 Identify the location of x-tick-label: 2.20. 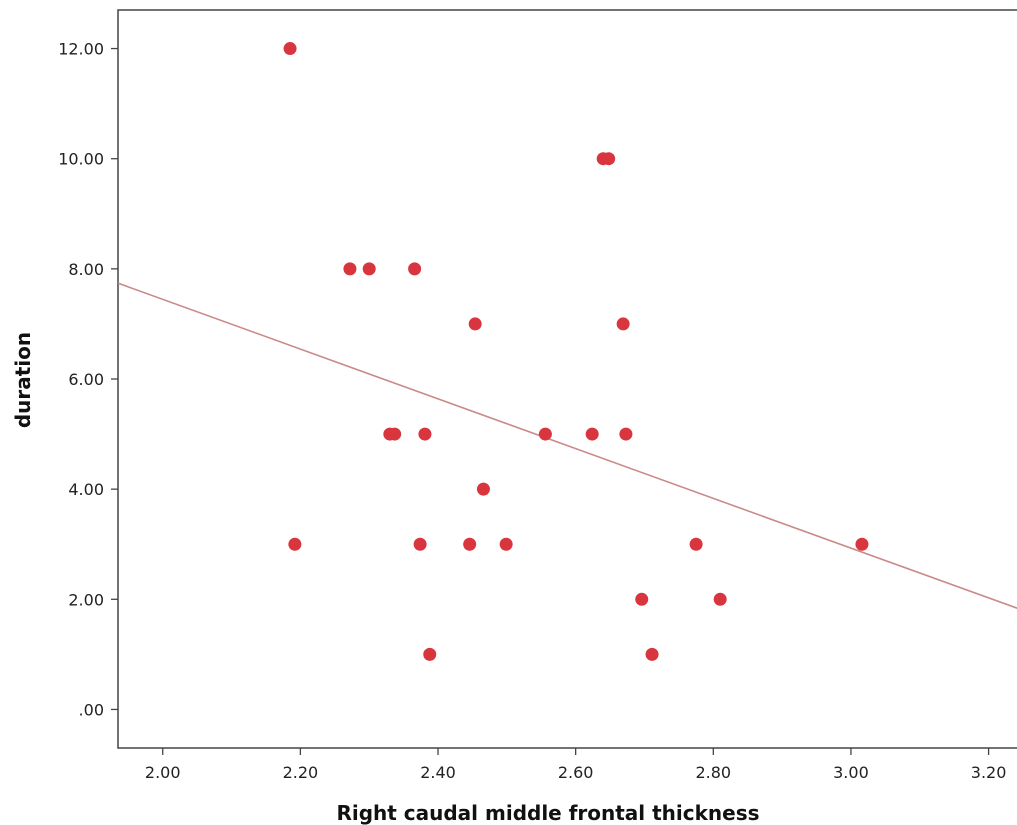
(301, 772).